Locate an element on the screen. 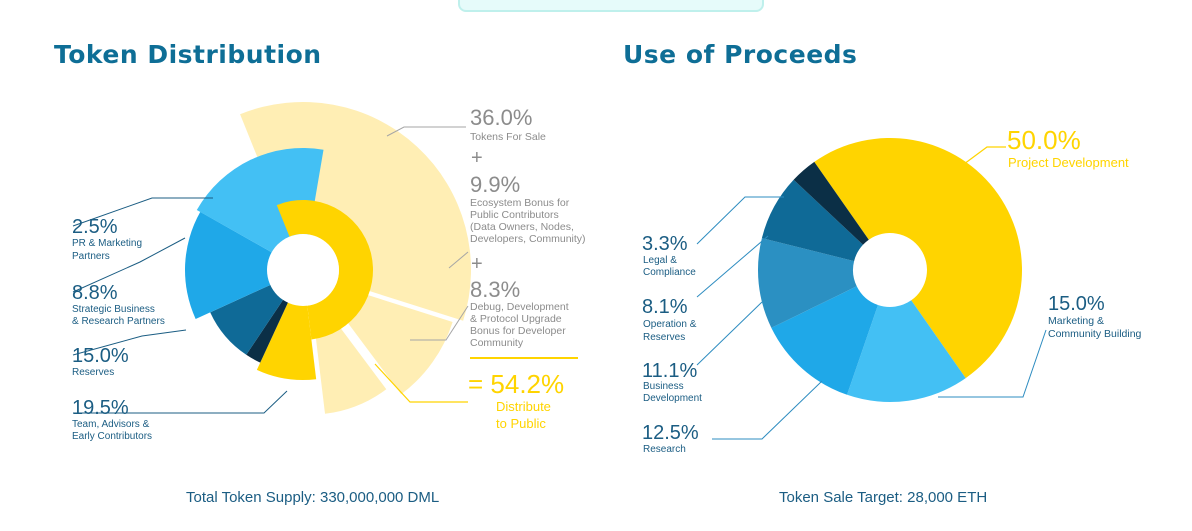  label-9-9-line-1: Public Contributors is located at coordinates (514, 215).